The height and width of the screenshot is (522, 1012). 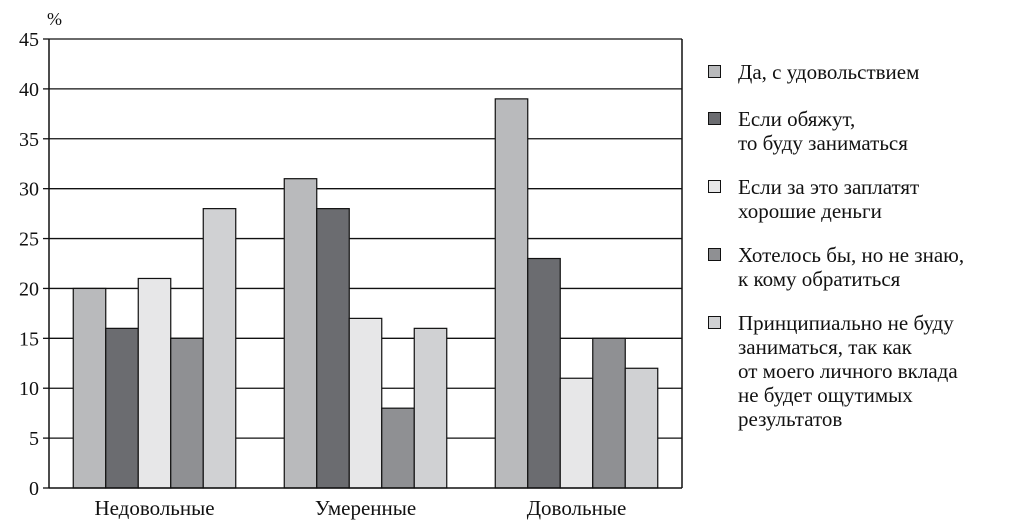 I want to click on legend-item: Да, с удовольствием, so click(x=856, y=72).